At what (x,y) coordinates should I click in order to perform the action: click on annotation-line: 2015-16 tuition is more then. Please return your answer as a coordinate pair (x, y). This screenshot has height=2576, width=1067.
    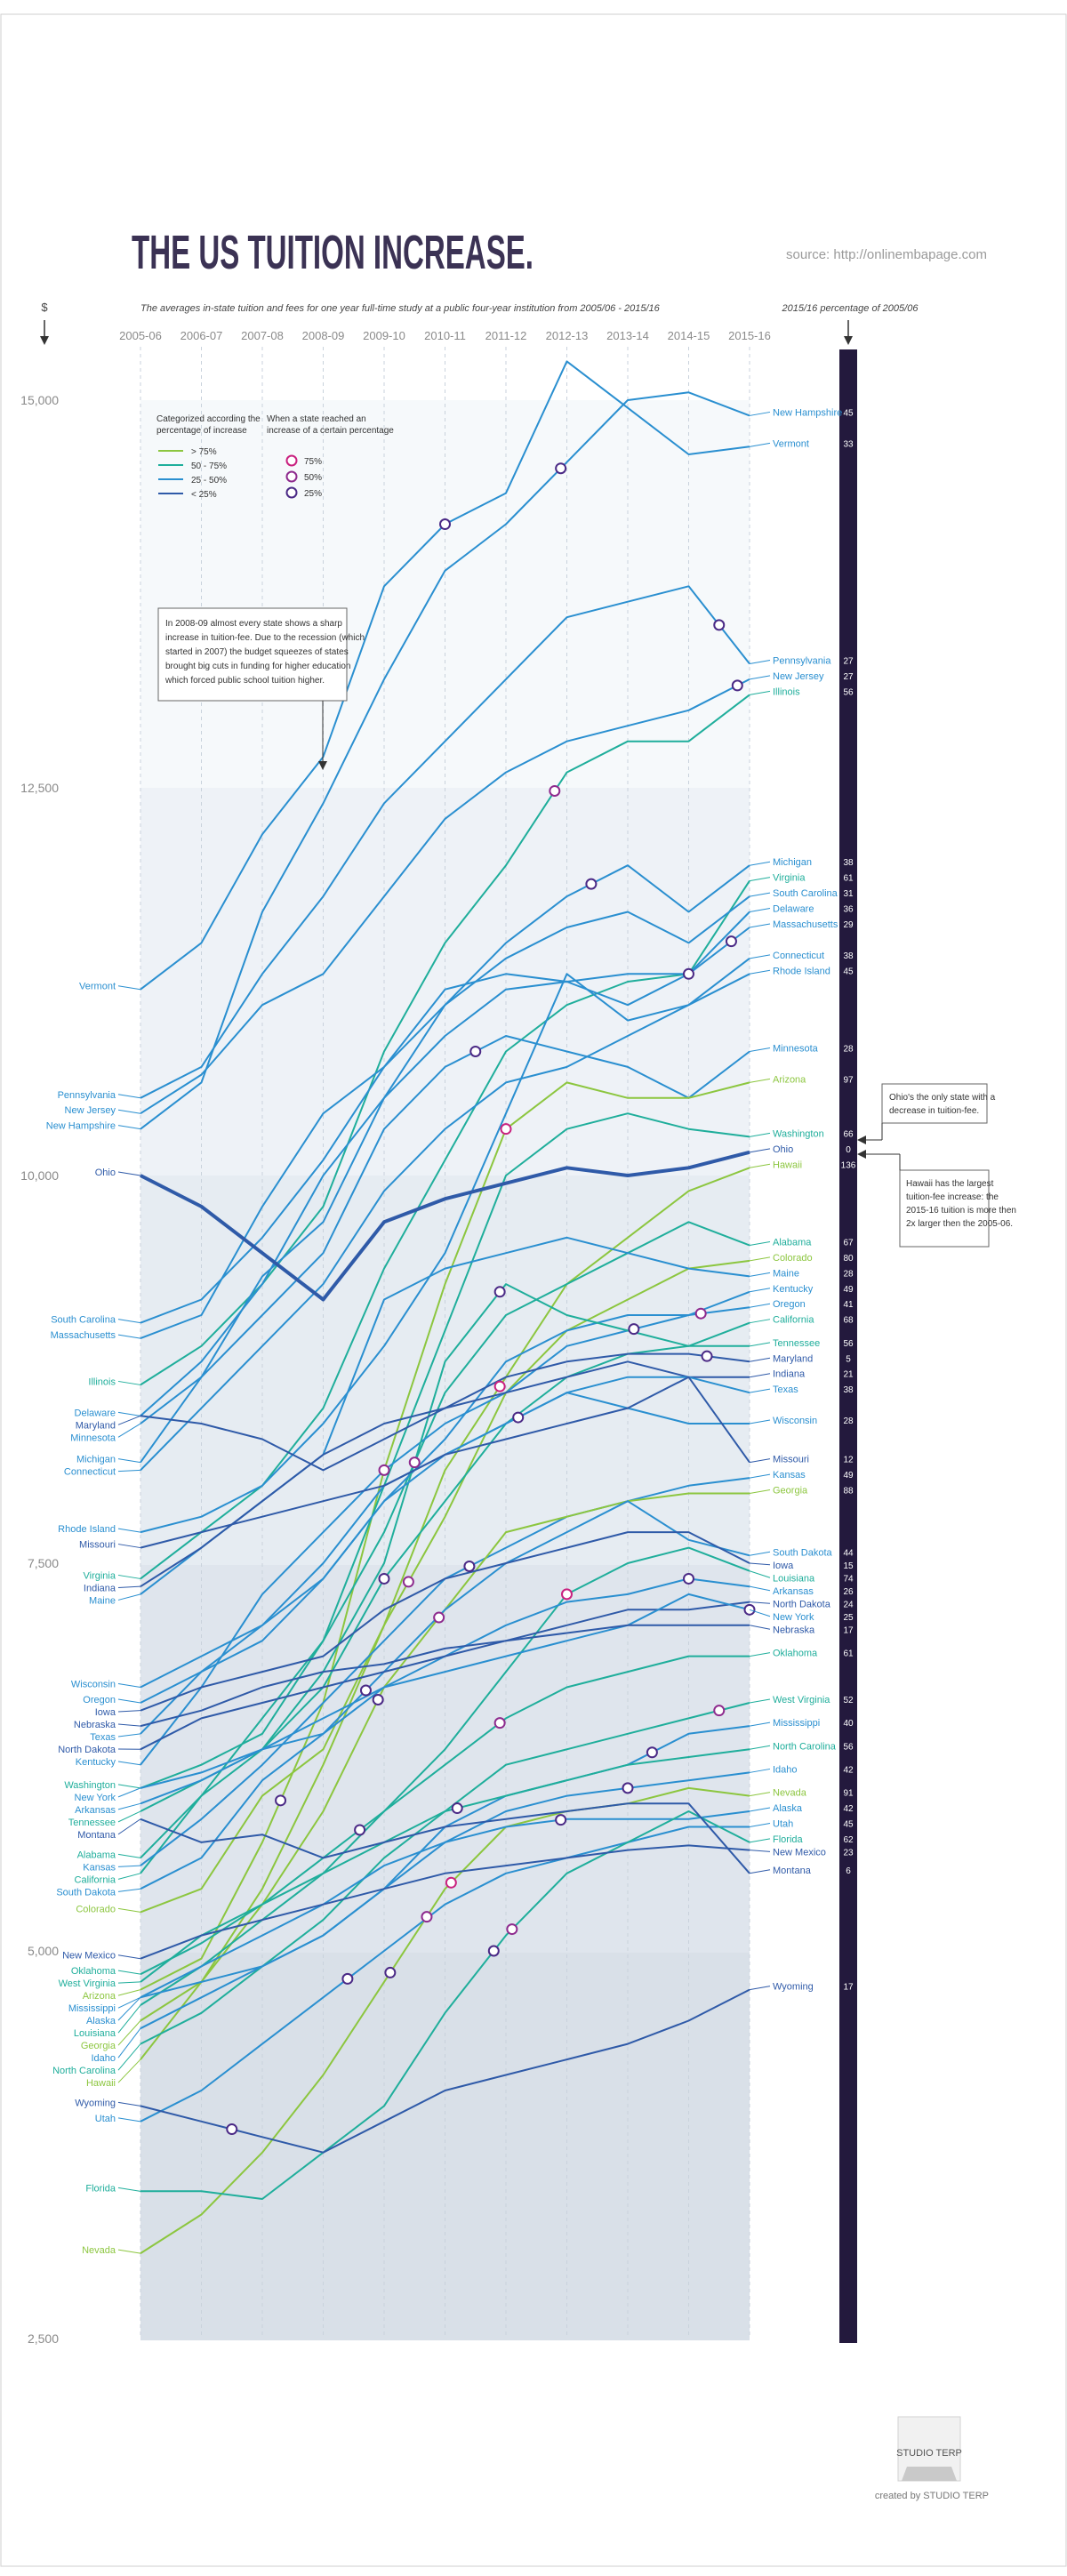
    Looking at the image, I should click on (961, 1211).